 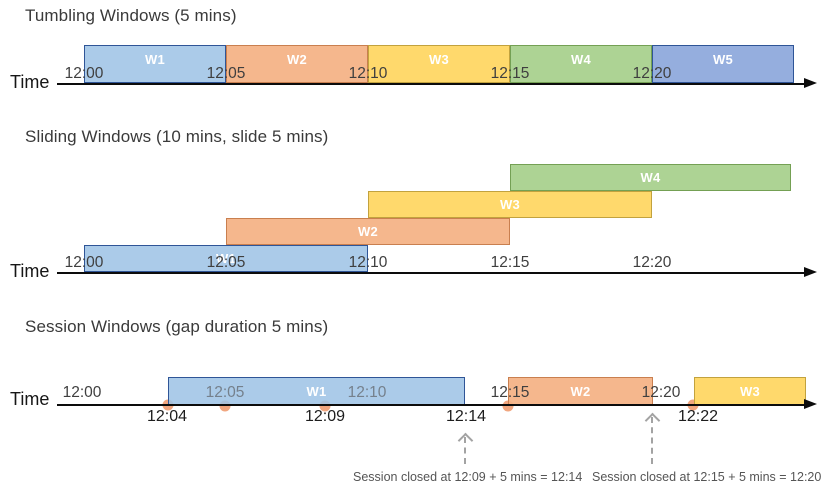 I want to click on session-window-box-w3: W3, so click(x=750, y=391).